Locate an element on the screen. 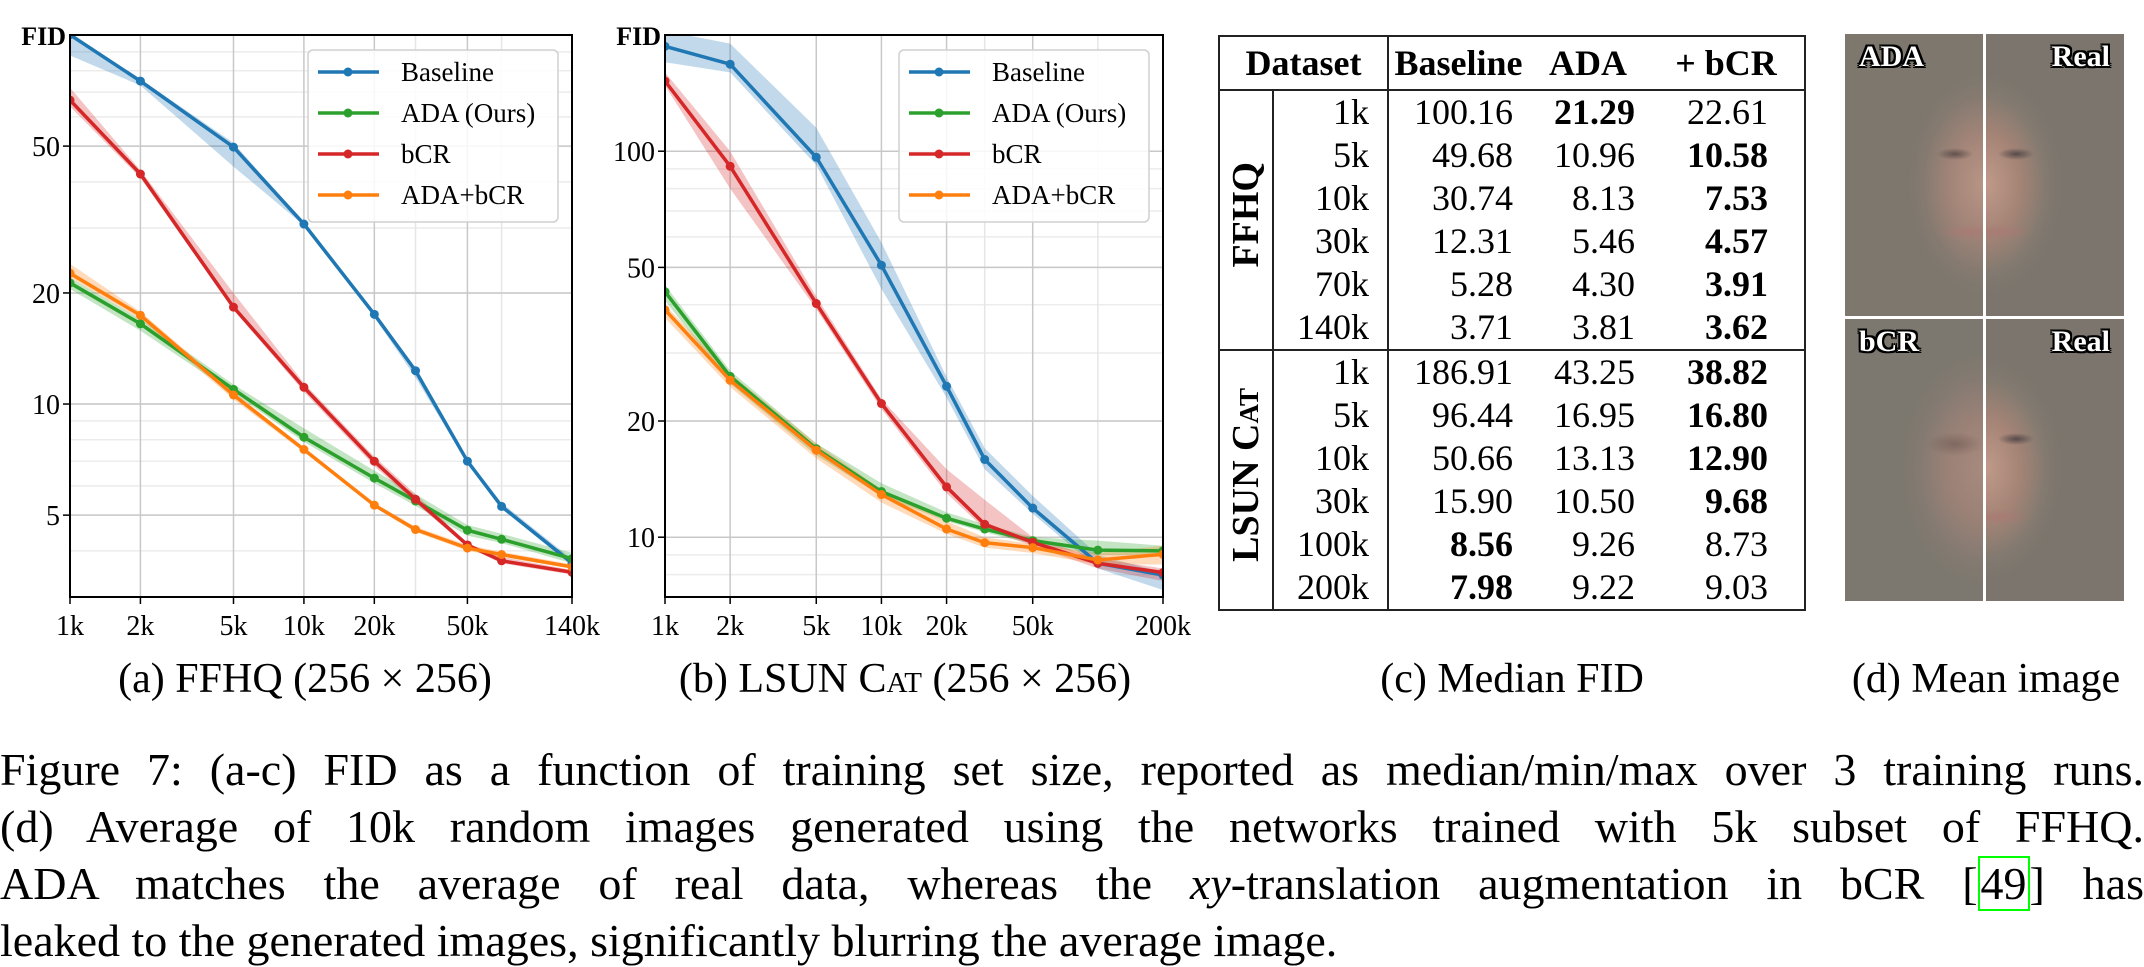 This screenshot has width=2144, height=967. cell-size: 140k is located at coordinates (1331, 328).